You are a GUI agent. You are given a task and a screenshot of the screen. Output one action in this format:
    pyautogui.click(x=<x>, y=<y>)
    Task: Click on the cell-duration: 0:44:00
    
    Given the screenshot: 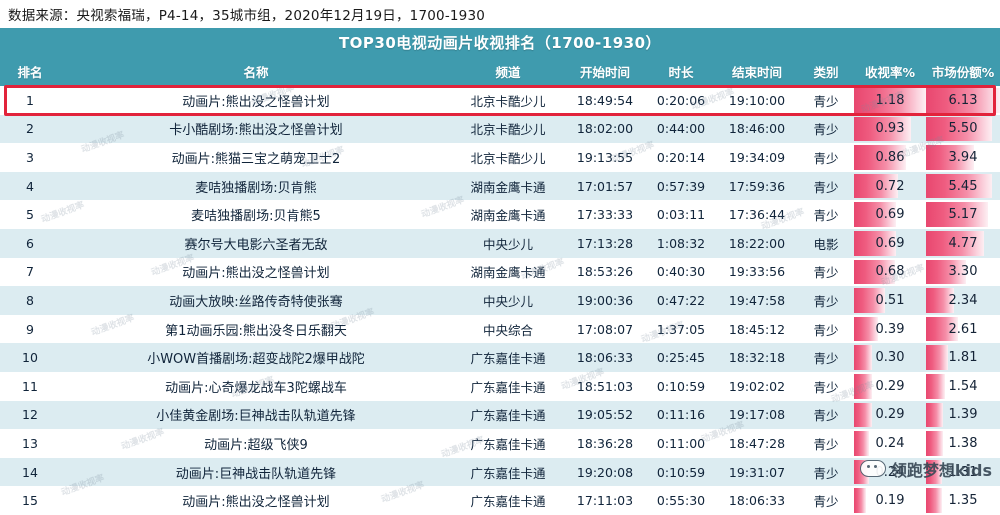 What is the action you would take?
    pyautogui.click(x=681, y=129)
    